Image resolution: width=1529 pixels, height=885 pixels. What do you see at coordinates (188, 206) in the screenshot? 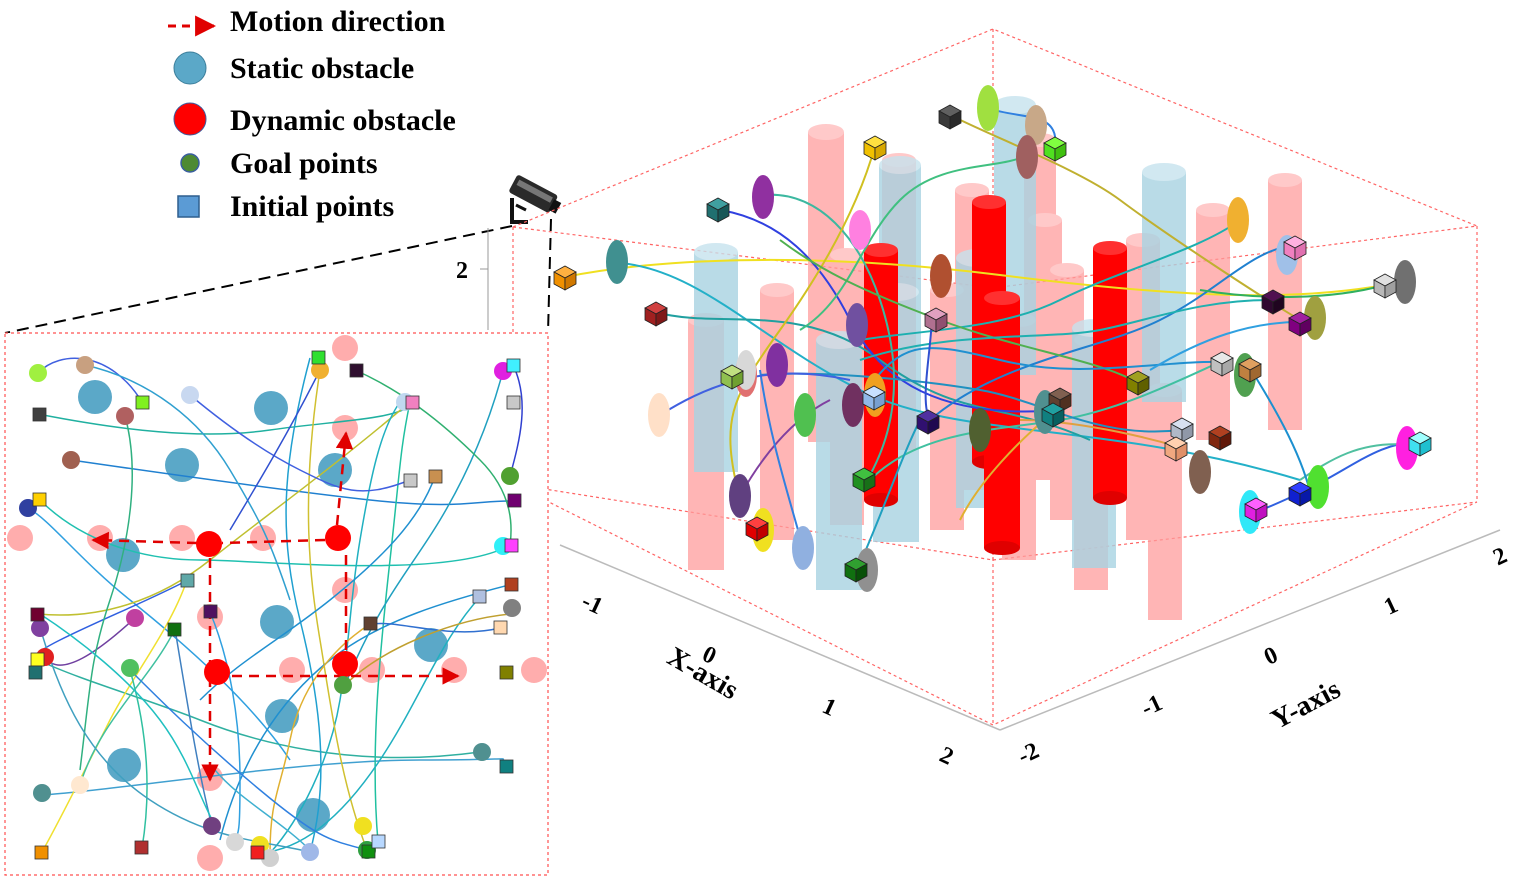
I see `initial-point-icon` at bounding box center [188, 206].